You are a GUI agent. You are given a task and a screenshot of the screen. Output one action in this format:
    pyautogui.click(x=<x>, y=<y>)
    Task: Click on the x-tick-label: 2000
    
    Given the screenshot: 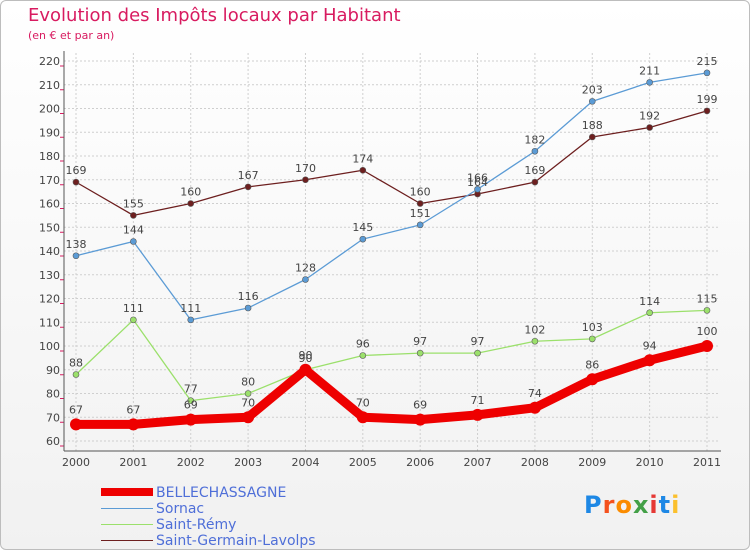 What is the action you would take?
    pyautogui.click(x=76, y=462)
    